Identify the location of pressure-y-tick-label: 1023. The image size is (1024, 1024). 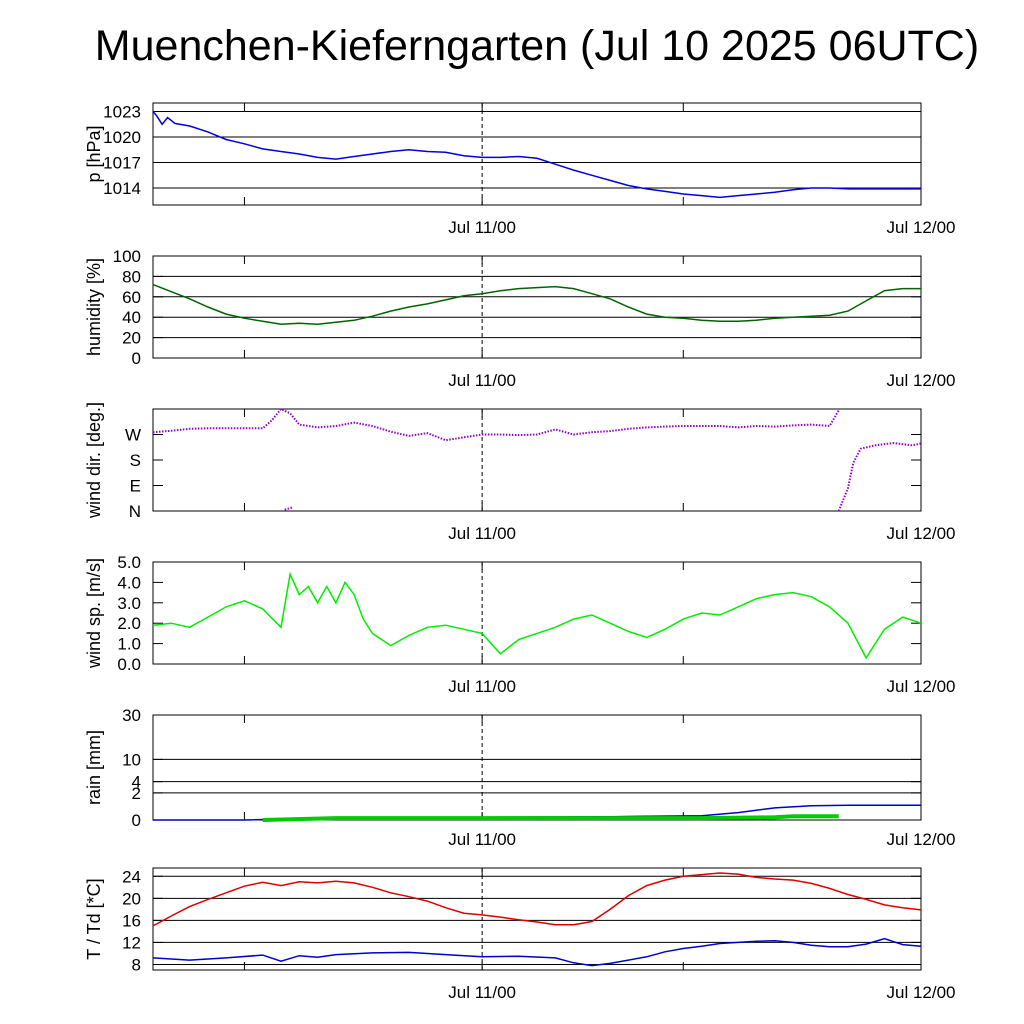
(122, 112).